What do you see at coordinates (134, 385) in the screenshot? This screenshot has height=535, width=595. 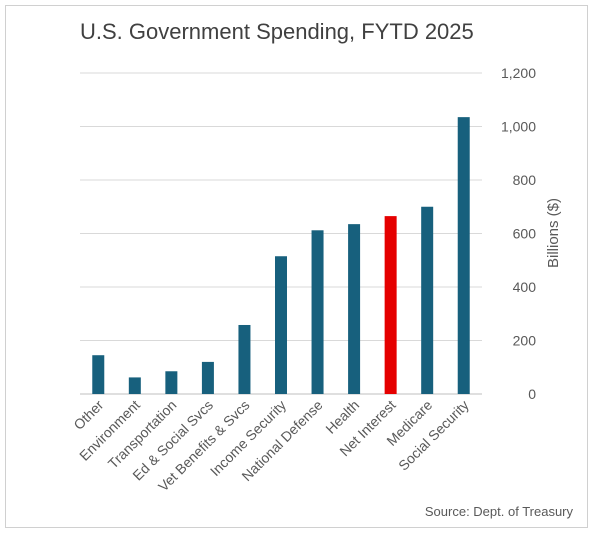 I see `bar-environment` at bounding box center [134, 385].